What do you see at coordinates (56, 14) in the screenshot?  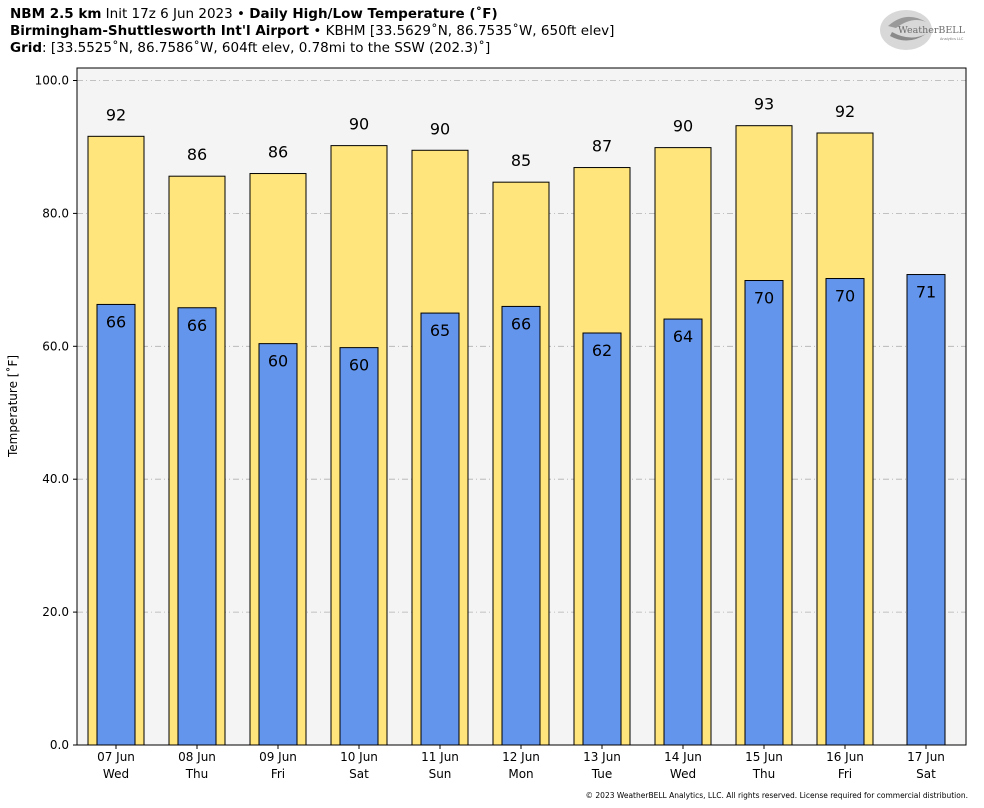 I see `model-name: NBM 2.5 km` at bounding box center [56, 14].